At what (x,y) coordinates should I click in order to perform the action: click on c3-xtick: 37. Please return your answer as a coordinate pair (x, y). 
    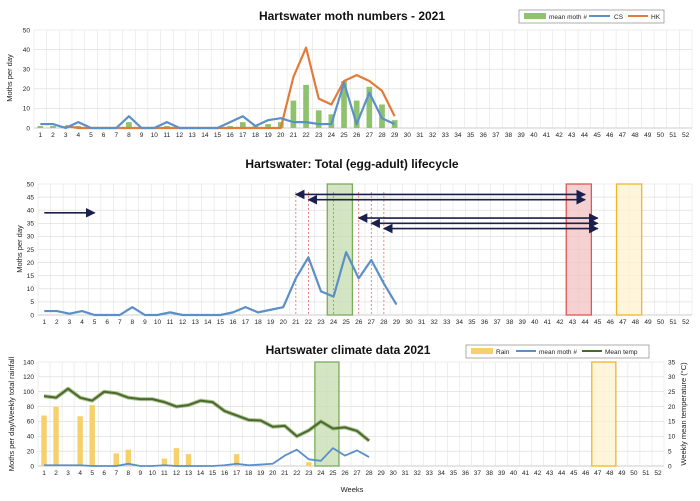
    Looking at the image, I should click on (478, 473).